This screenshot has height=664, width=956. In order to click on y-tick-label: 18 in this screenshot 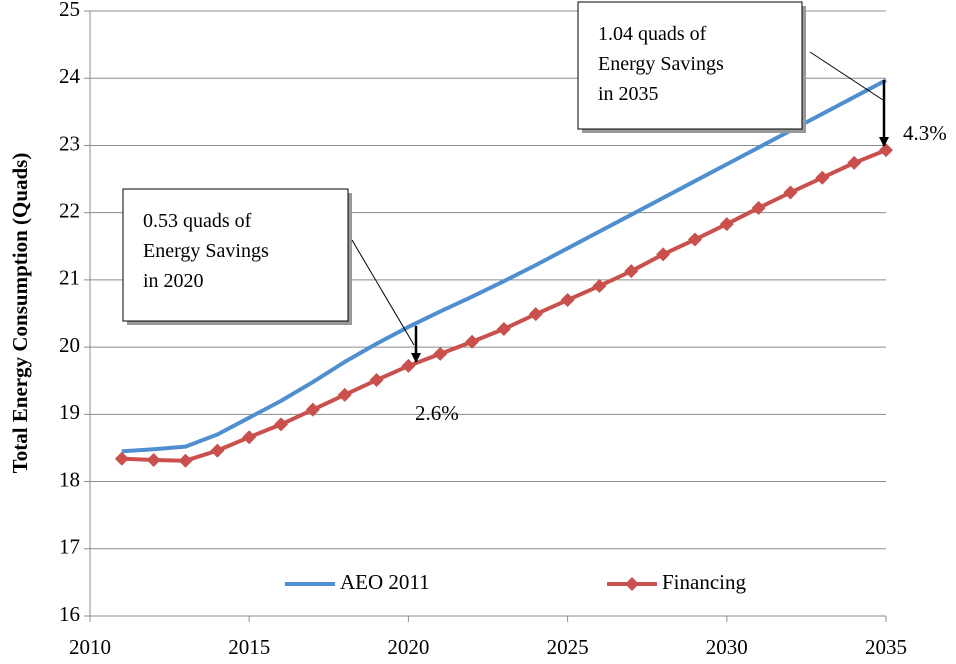, I will do `click(69, 479)`.